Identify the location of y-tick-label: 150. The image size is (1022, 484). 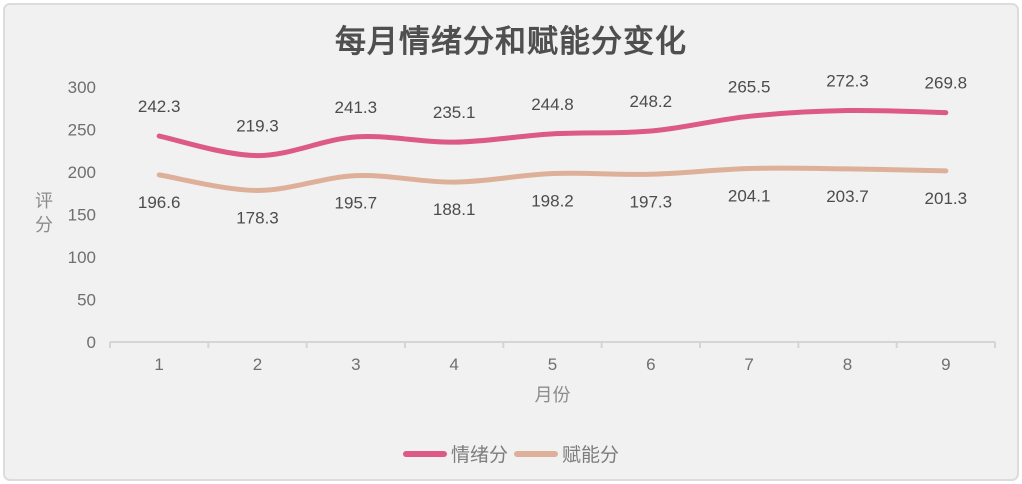
(82, 215).